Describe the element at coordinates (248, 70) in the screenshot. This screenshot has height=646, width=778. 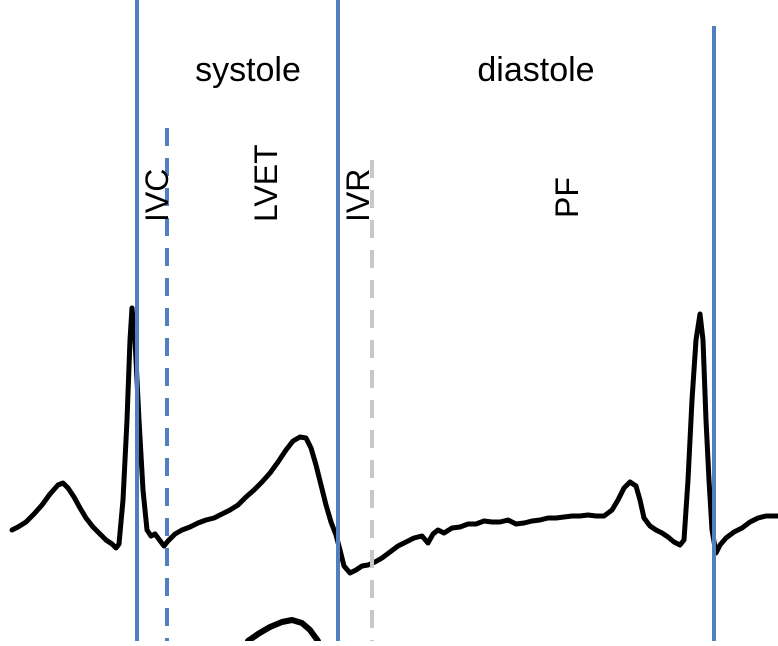
I see `systole-label: systole` at that location.